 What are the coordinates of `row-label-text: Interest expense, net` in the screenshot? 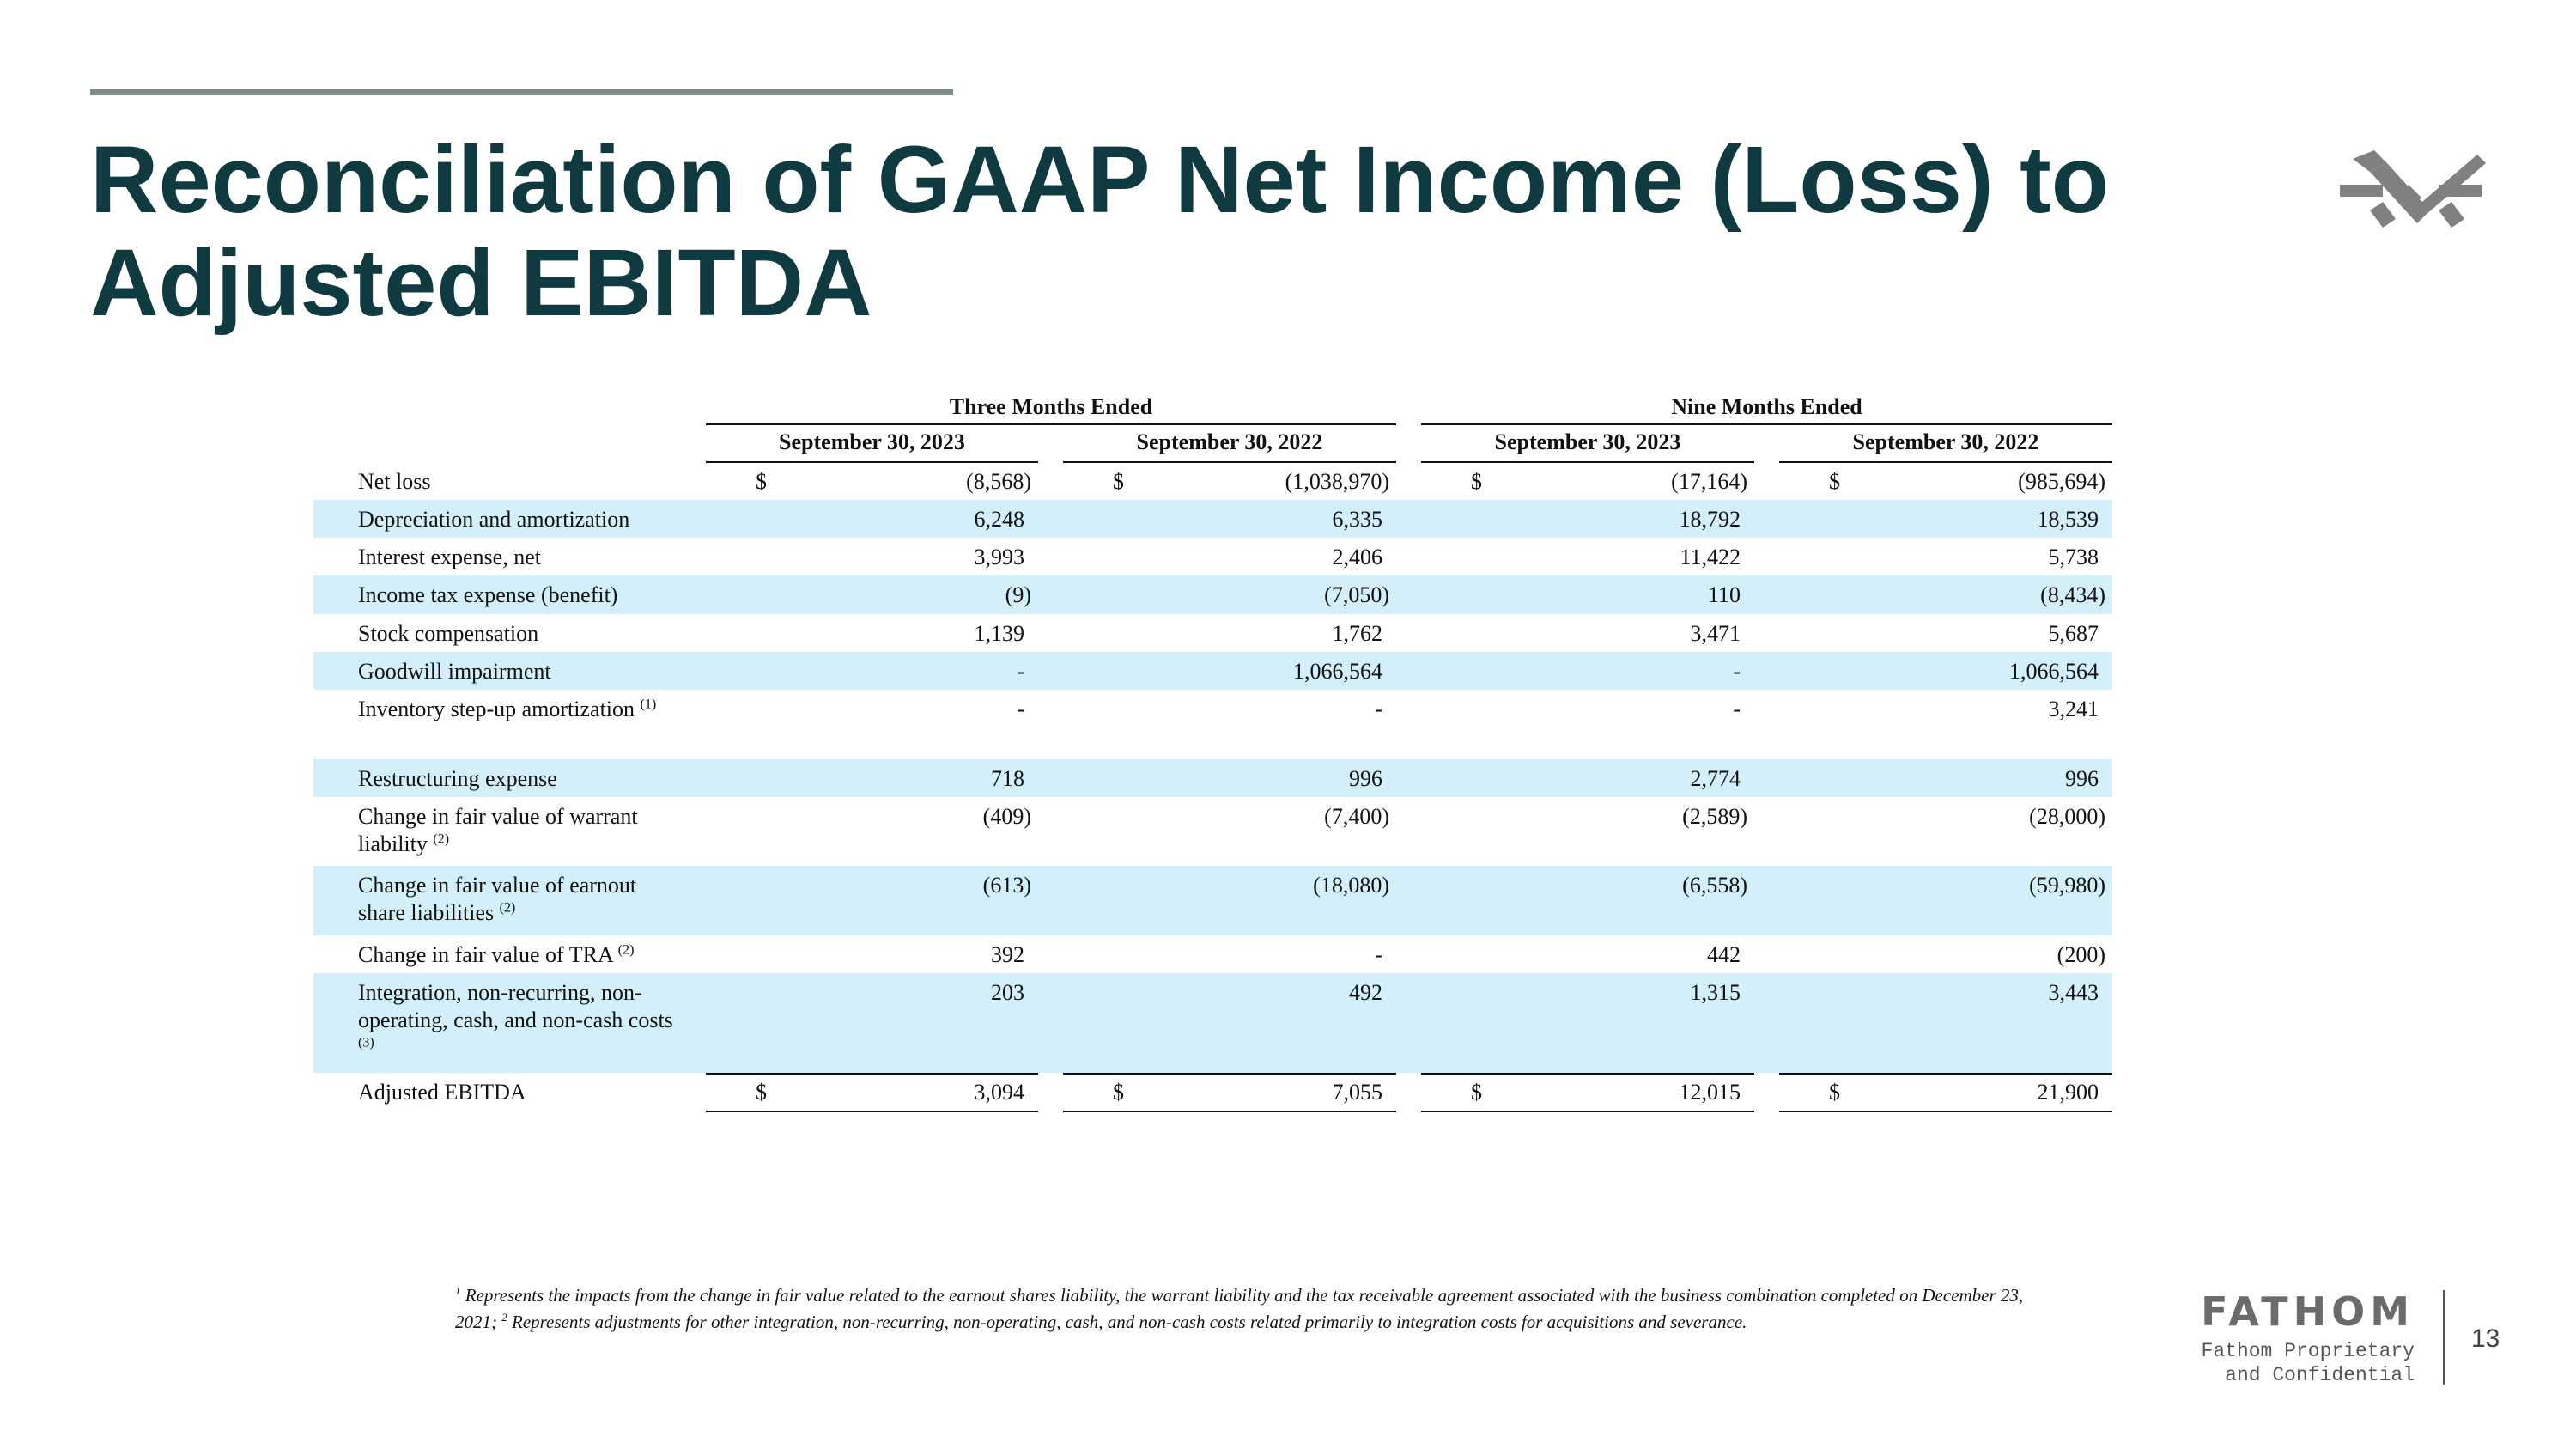 It's located at (450, 557).